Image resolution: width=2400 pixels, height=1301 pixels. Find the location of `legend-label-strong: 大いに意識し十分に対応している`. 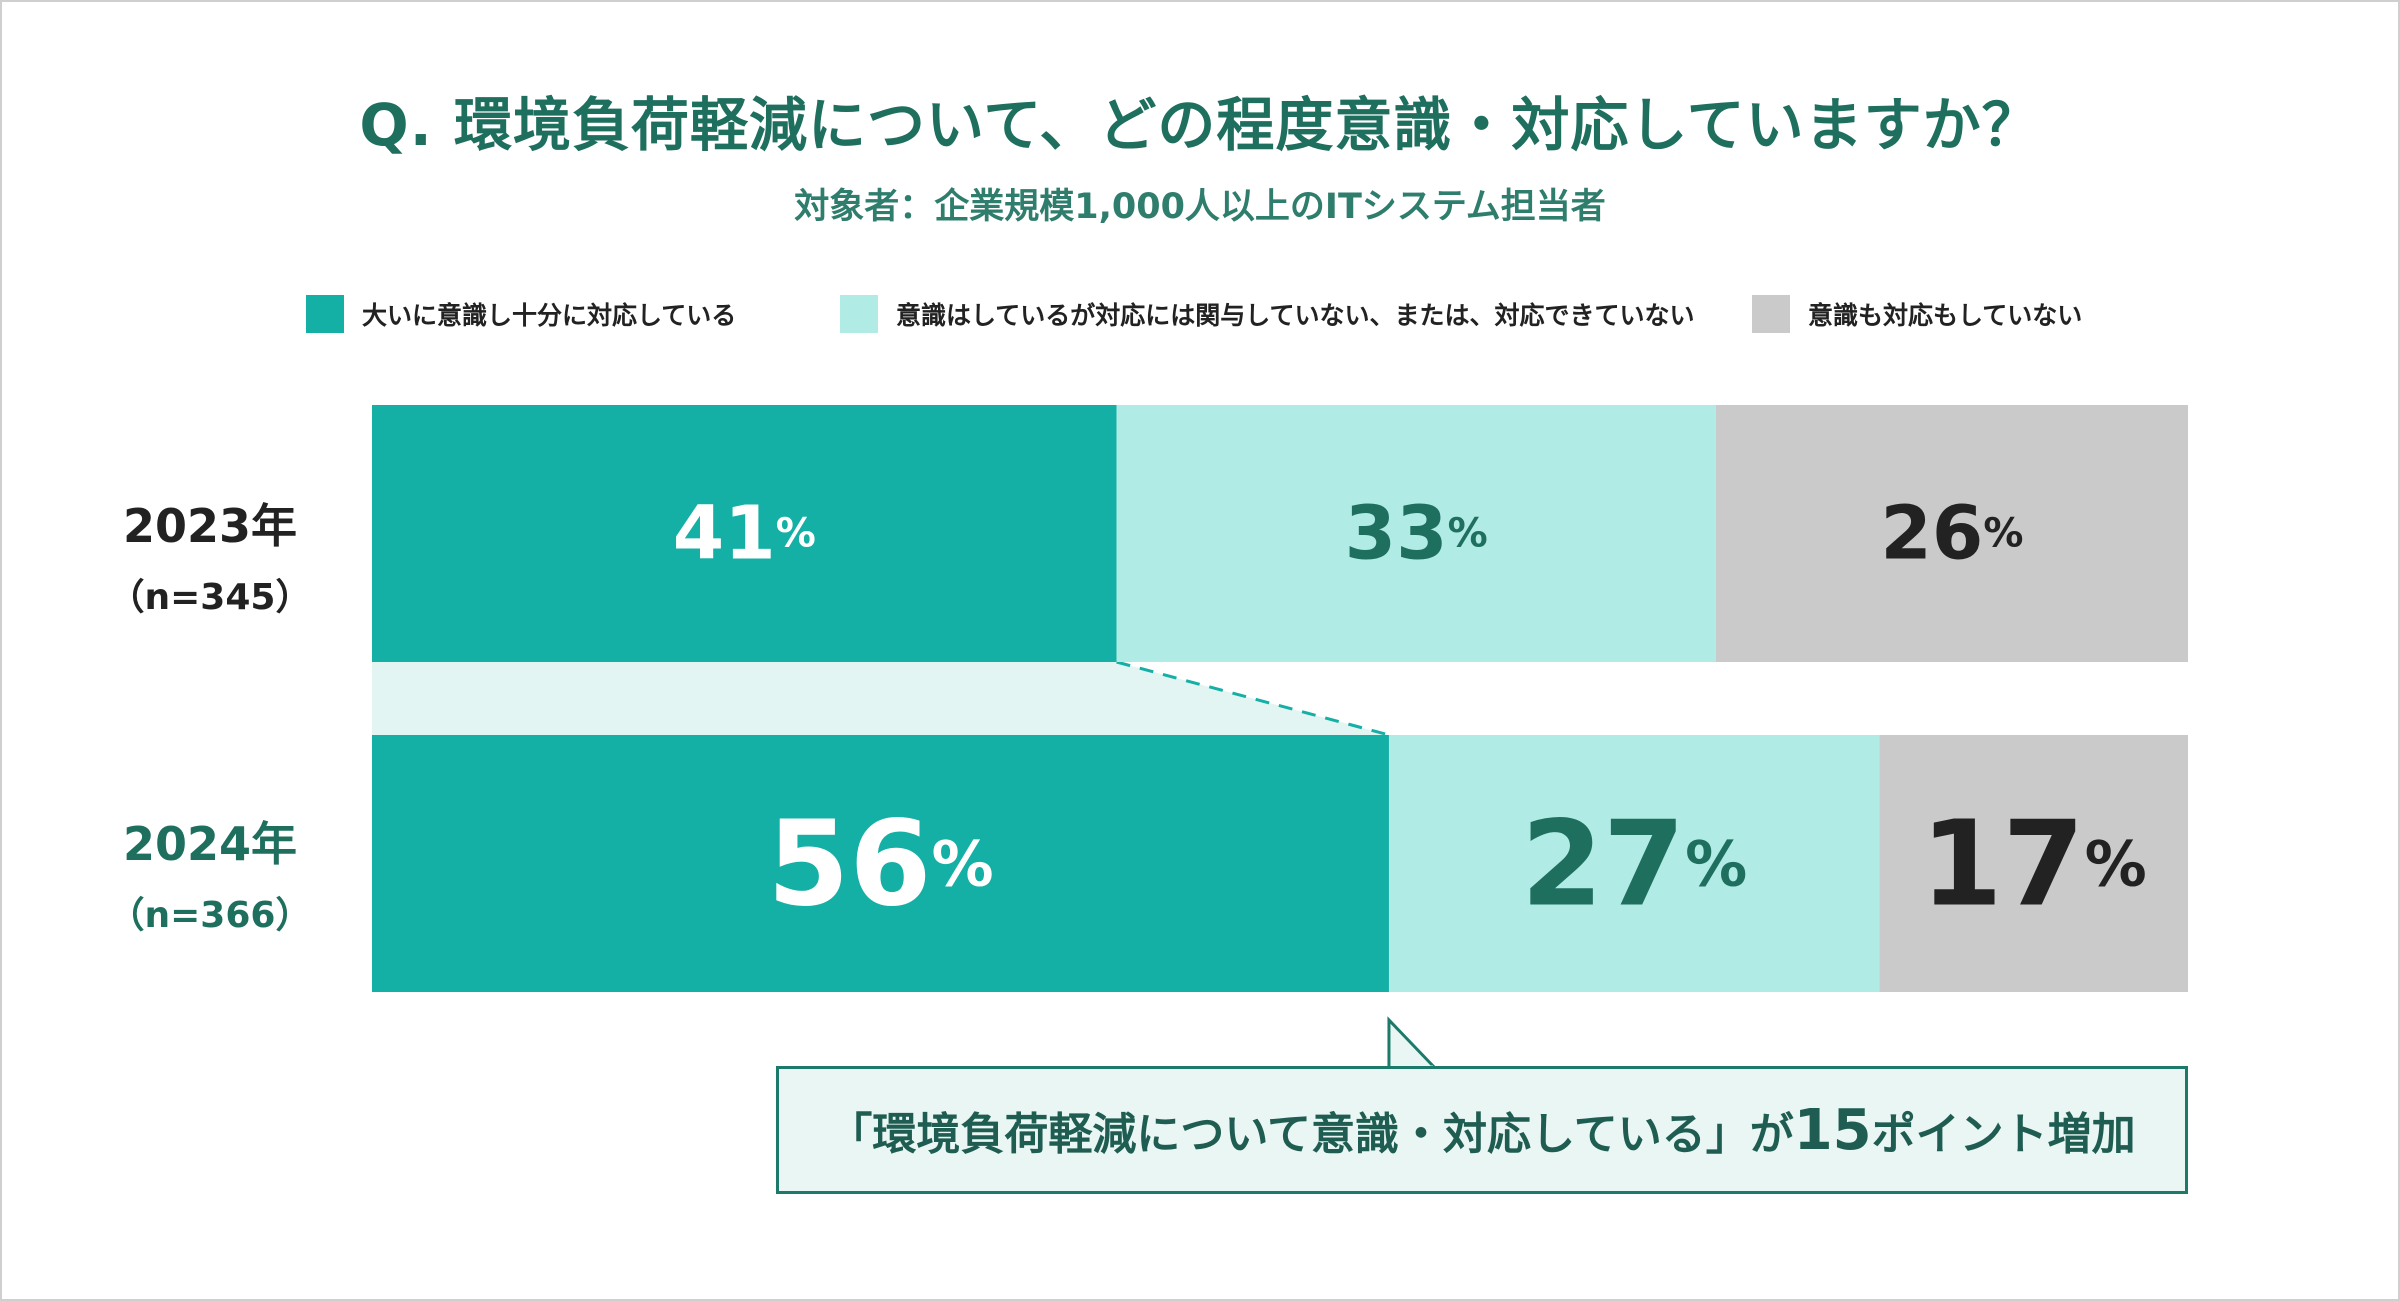

legend-label-strong: 大いに意識し十分に対応している is located at coordinates (549, 315).